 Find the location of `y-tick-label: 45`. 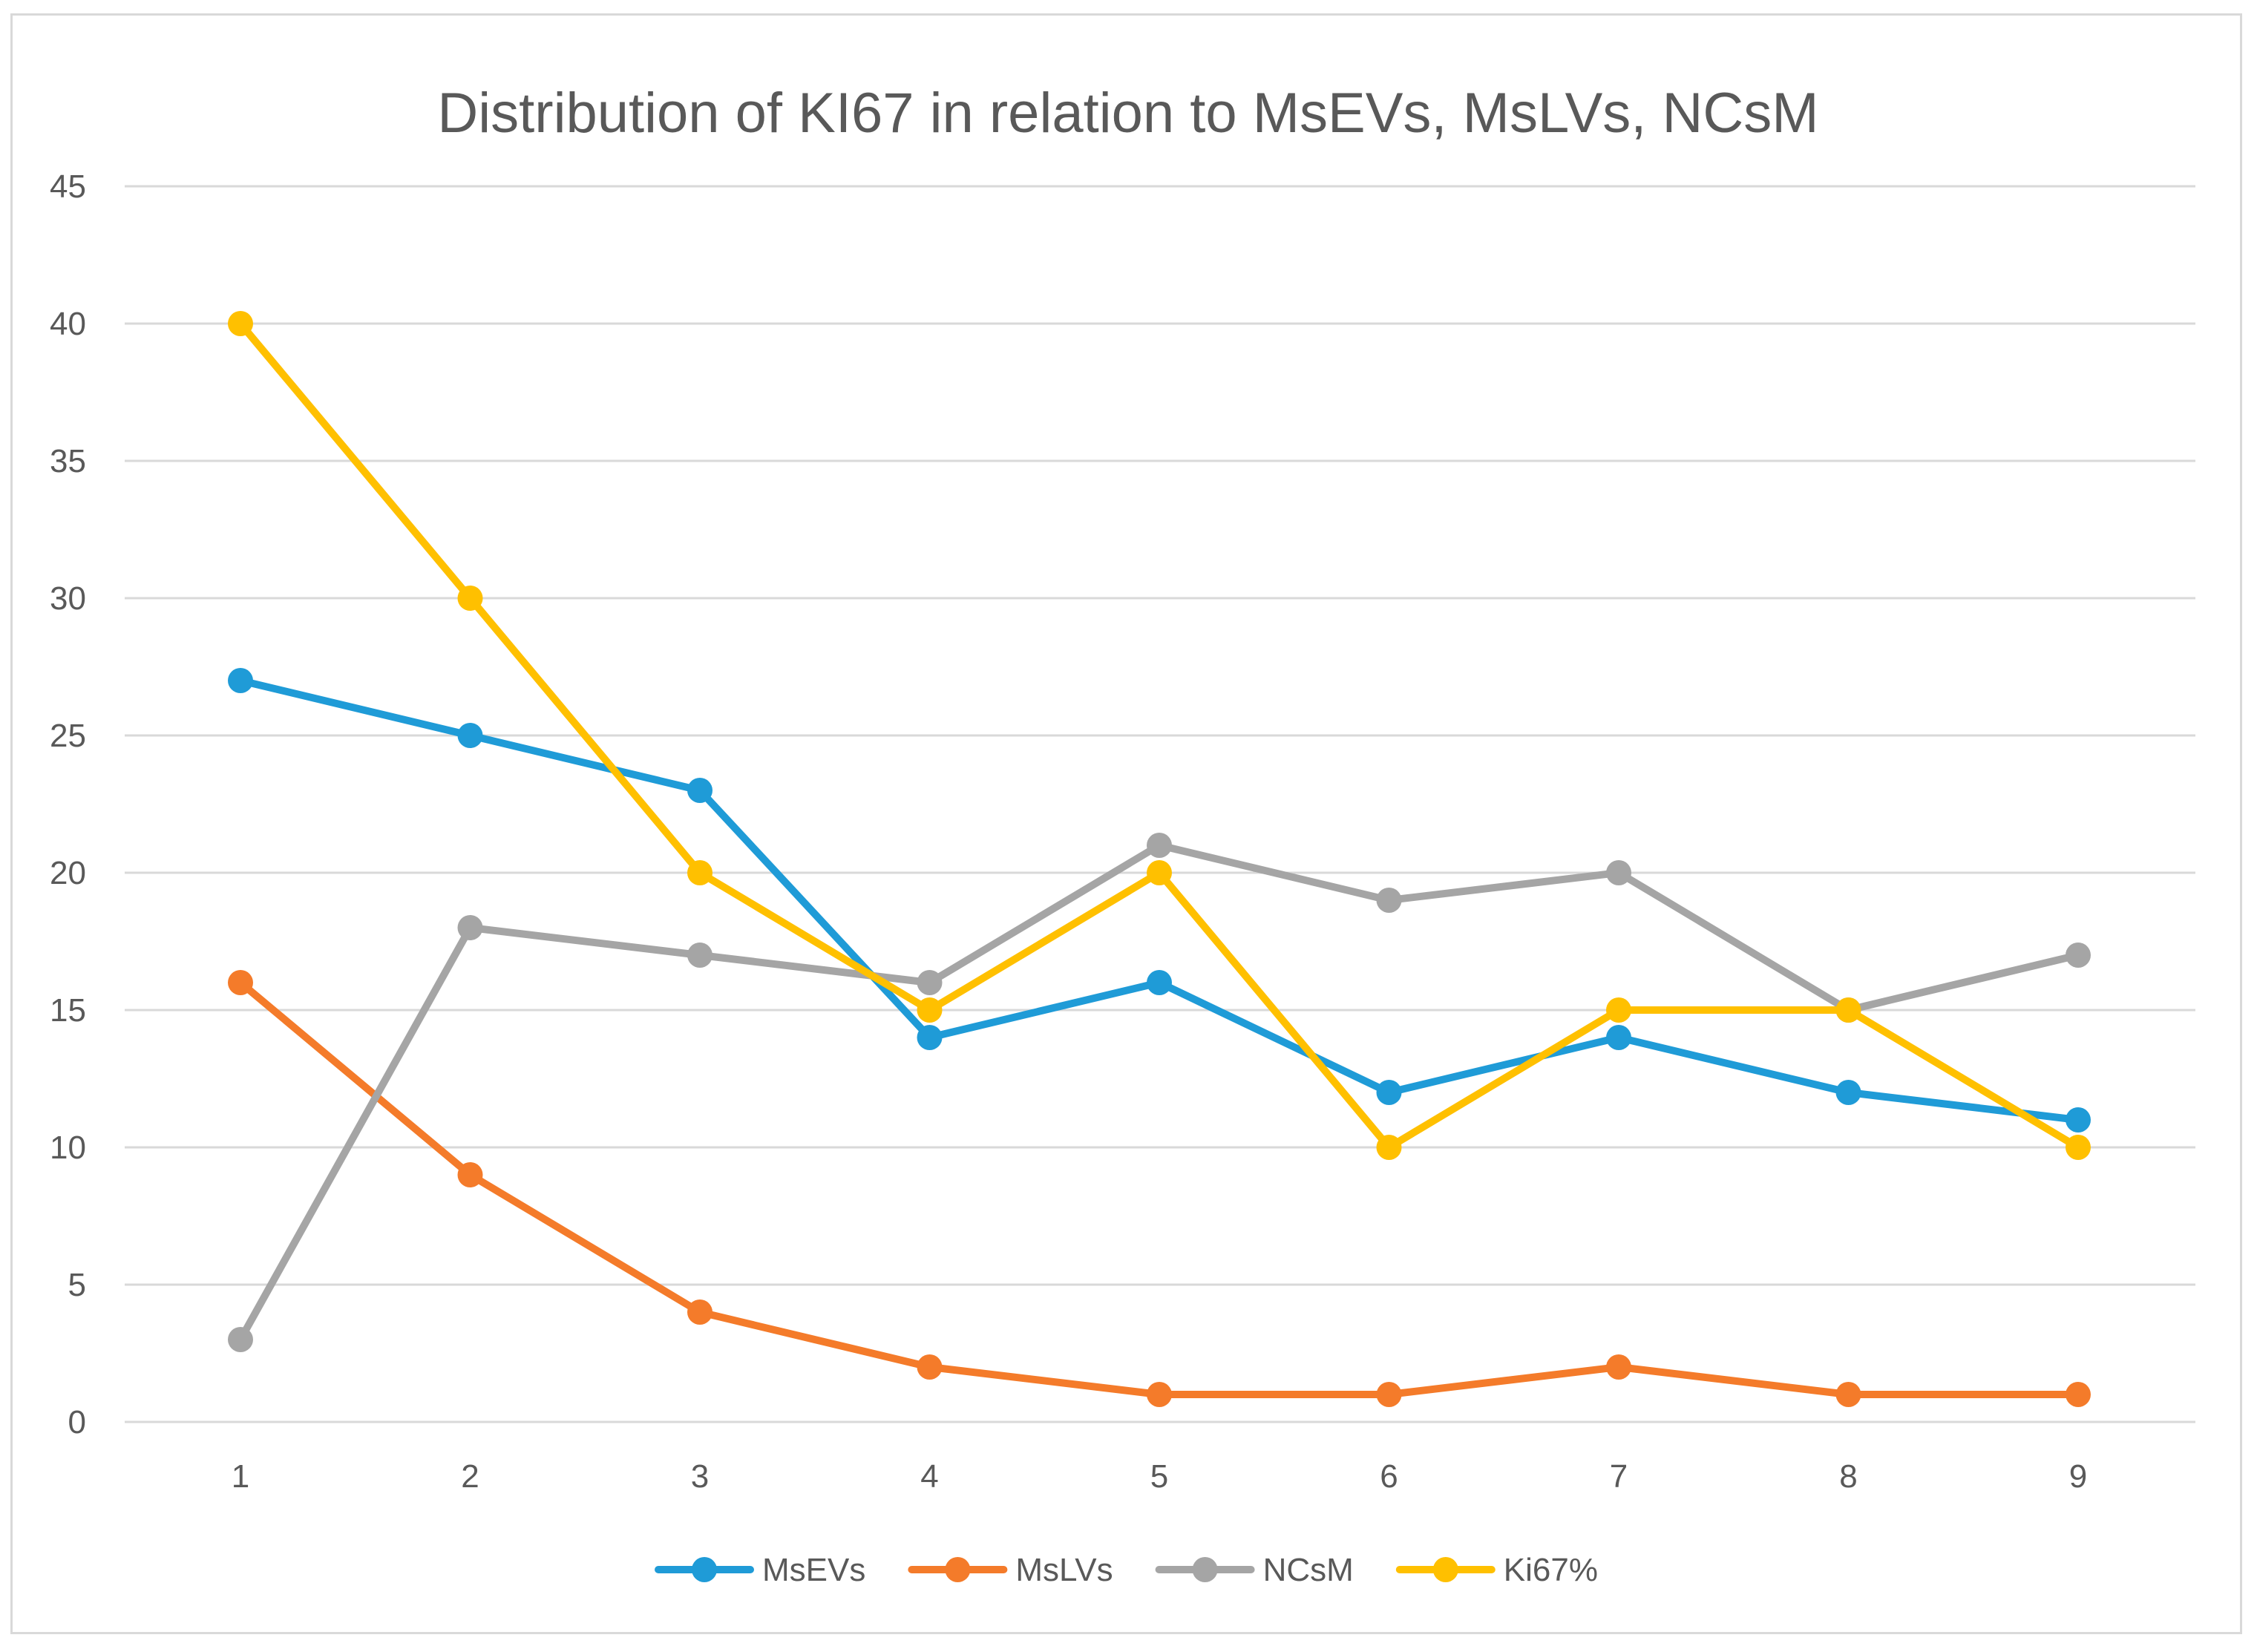

y-tick-label: 45 is located at coordinates (68, 186).